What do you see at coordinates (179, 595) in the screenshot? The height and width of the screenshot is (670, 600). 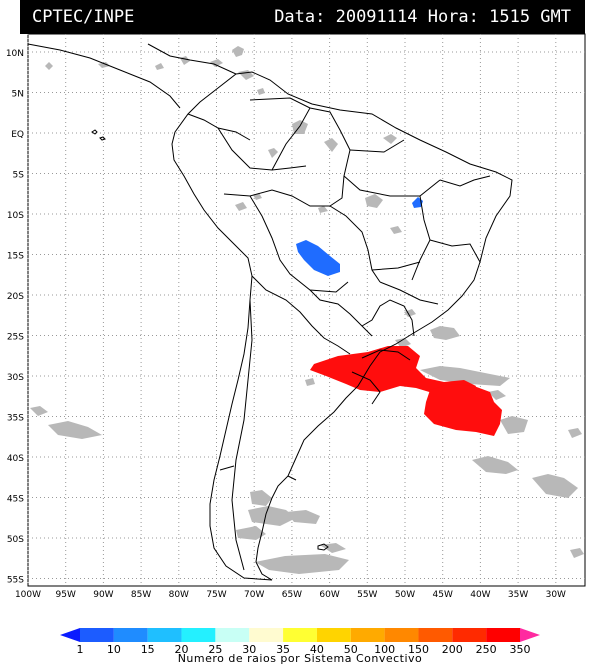 I see `longitude-label: 80W` at bounding box center [179, 595].